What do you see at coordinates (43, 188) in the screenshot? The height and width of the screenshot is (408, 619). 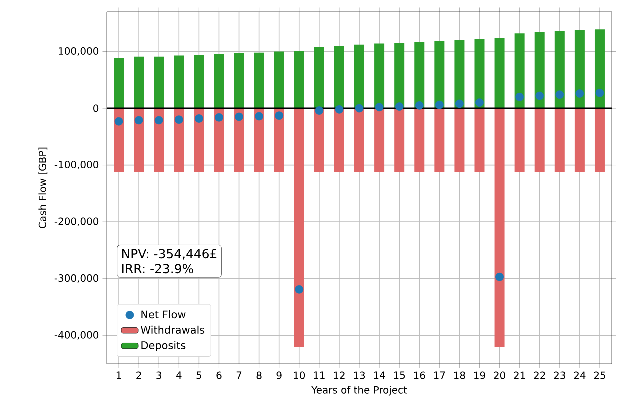 I see `y-axis-title: Cash Flow [GBP]` at bounding box center [43, 188].